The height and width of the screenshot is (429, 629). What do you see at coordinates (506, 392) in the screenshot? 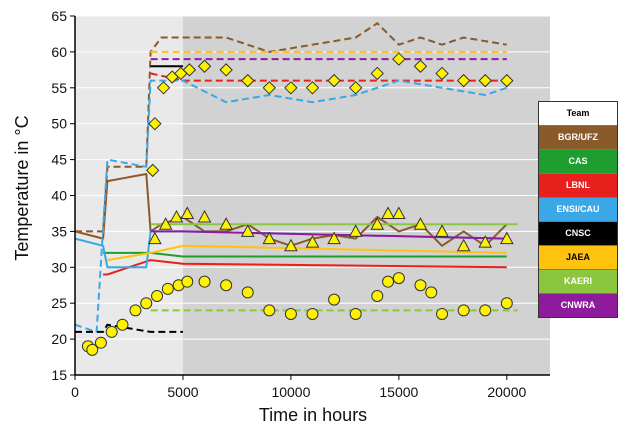
I see `x-tick-label-20000: 20000` at bounding box center [506, 392].